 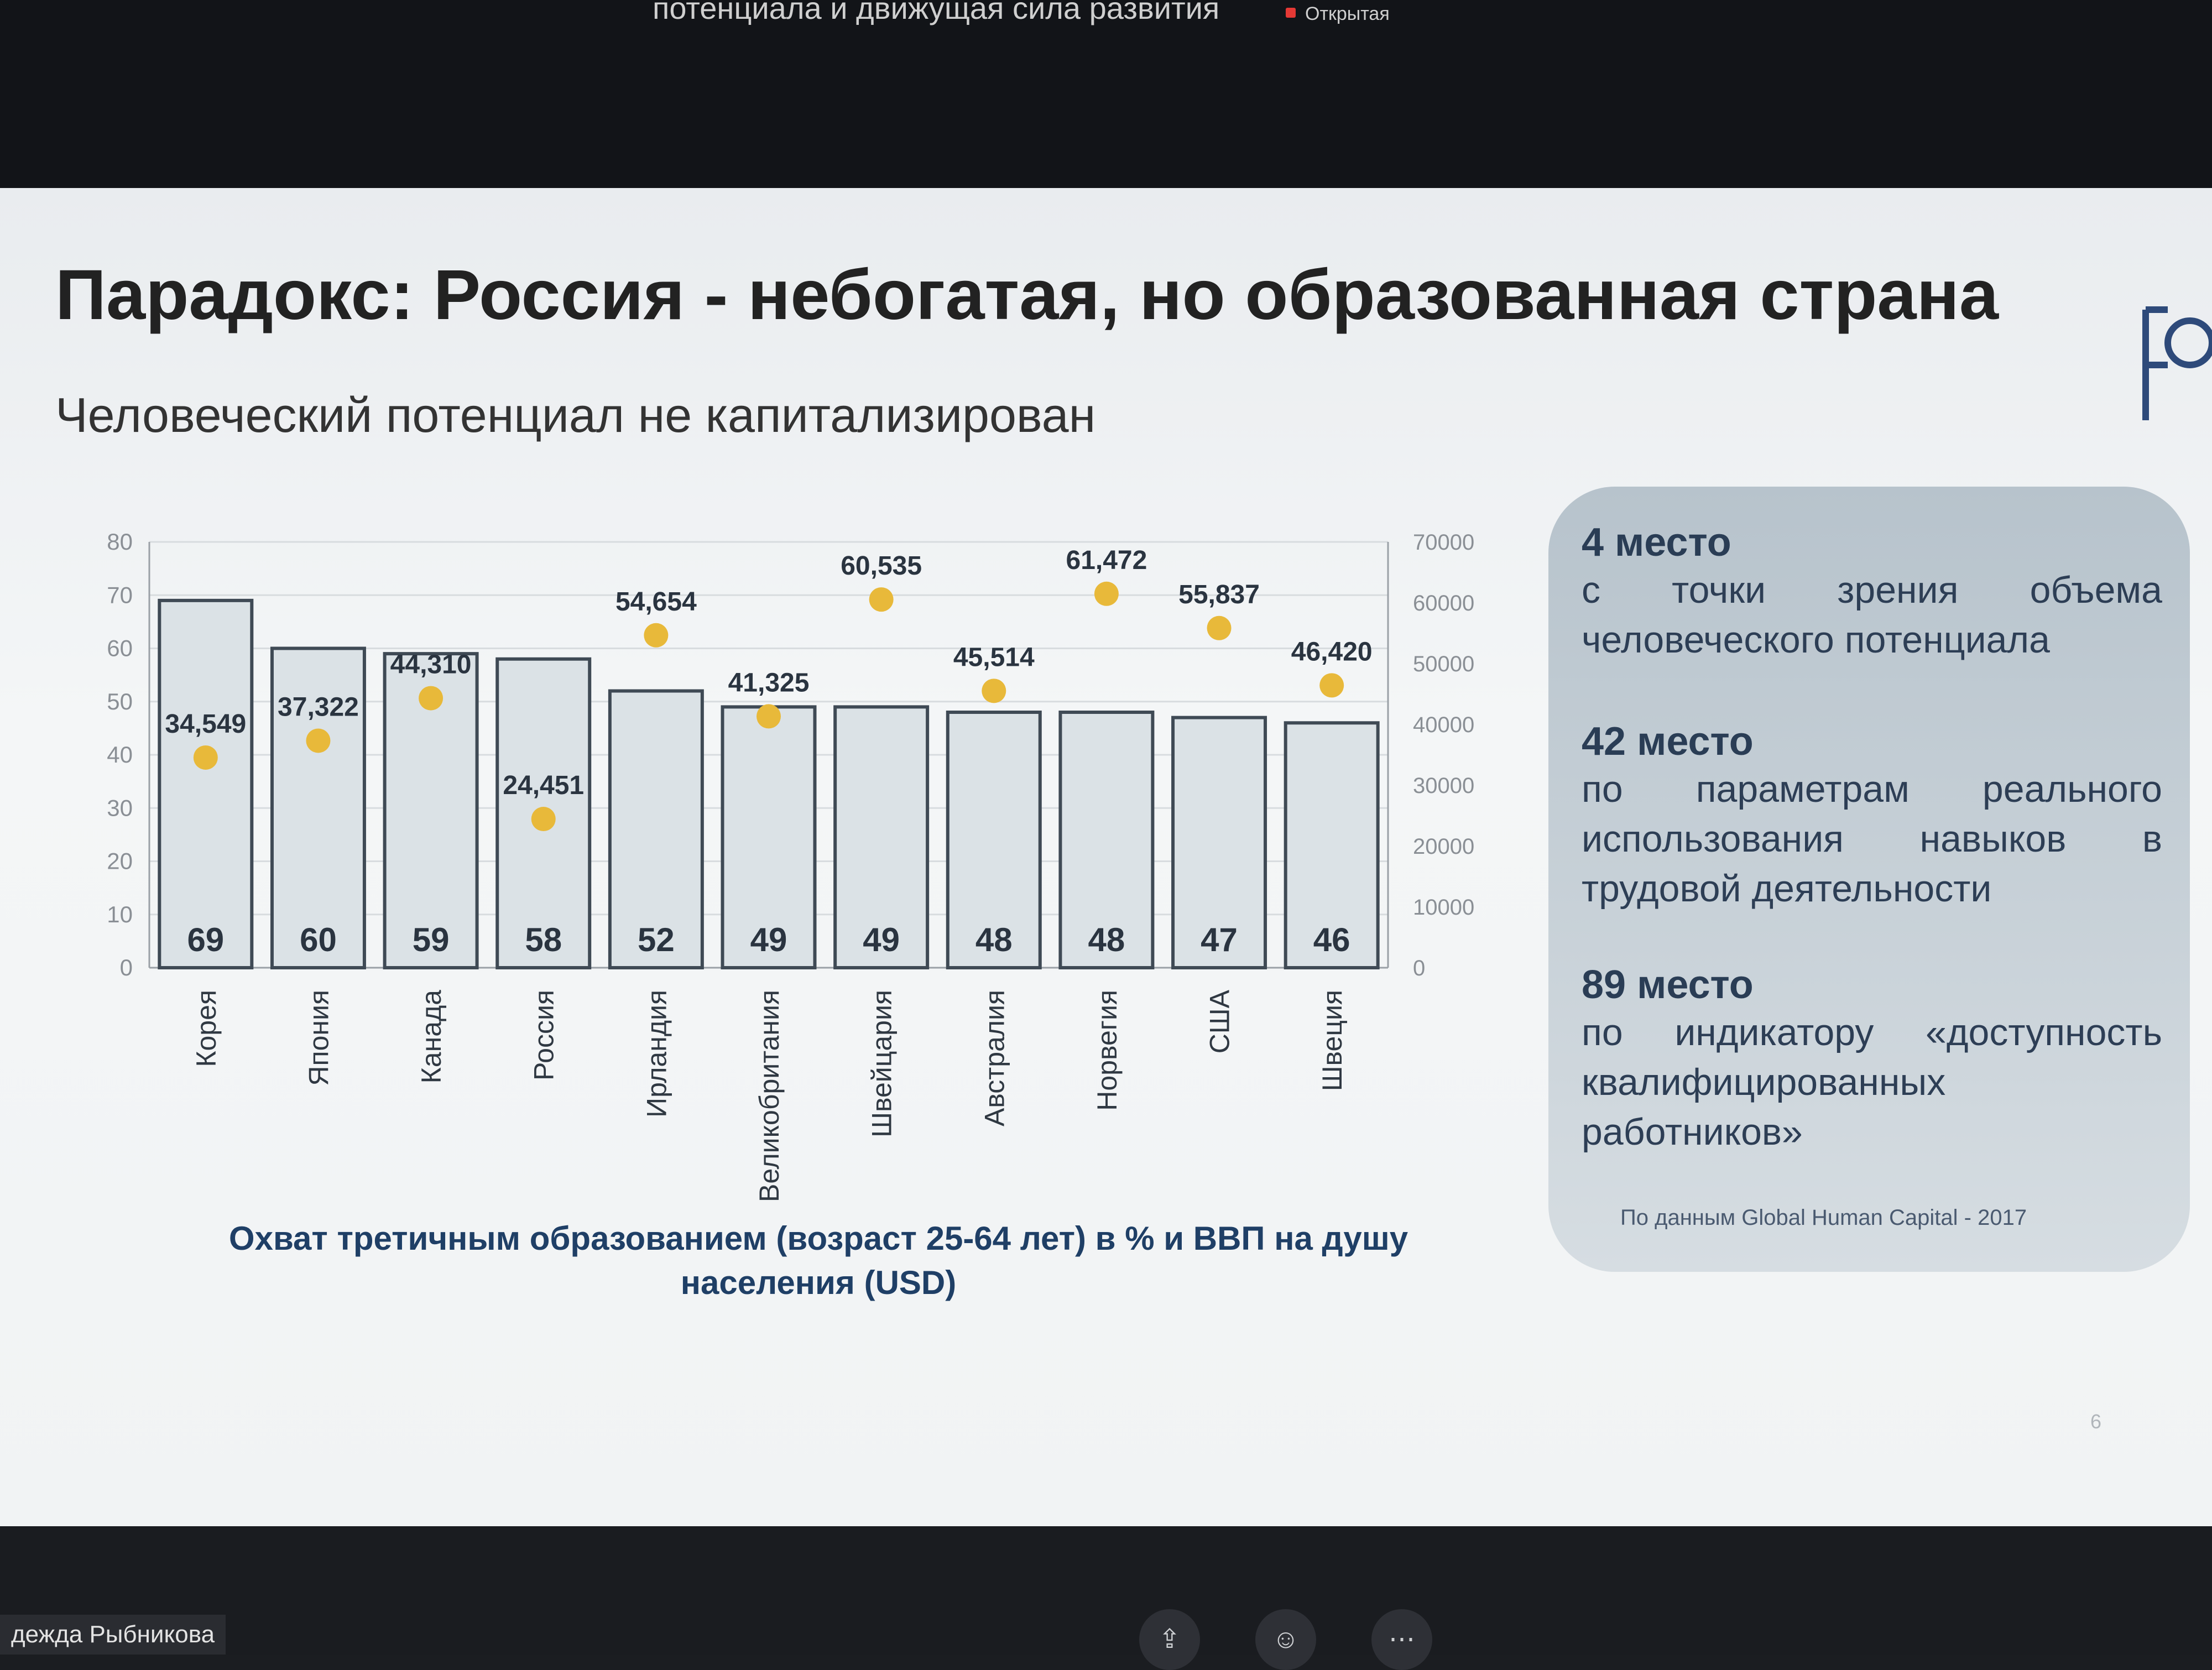 I want to click on category-label: Великобритания, so click(x=770, y=1096).